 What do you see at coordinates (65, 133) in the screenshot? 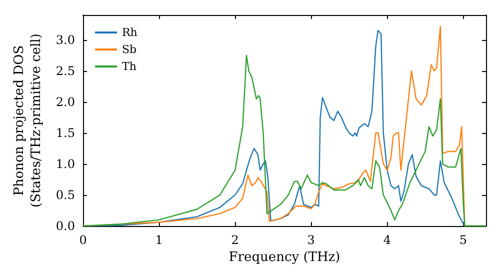
I see `y-tick-label: 1.5` at bounding box center [65, 133].